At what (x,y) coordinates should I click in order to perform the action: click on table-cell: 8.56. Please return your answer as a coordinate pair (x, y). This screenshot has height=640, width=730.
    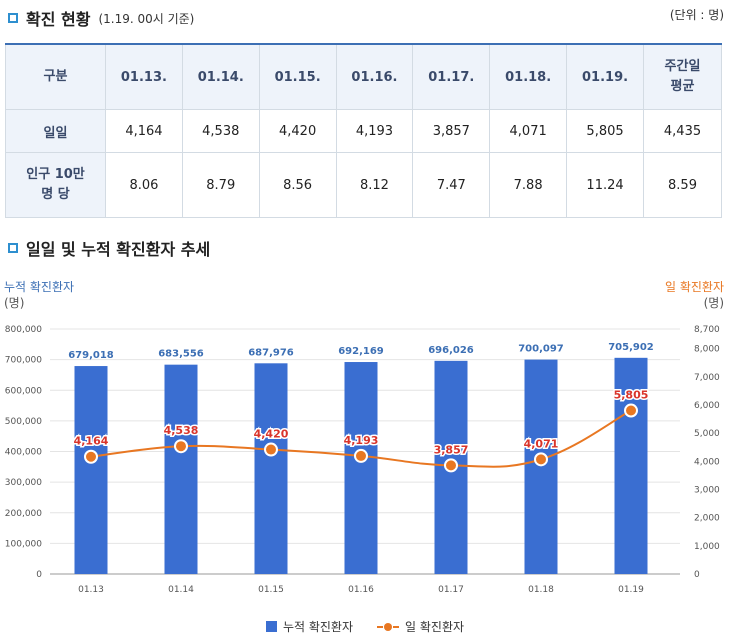
    Looking at the image, I should click on (297, 185).